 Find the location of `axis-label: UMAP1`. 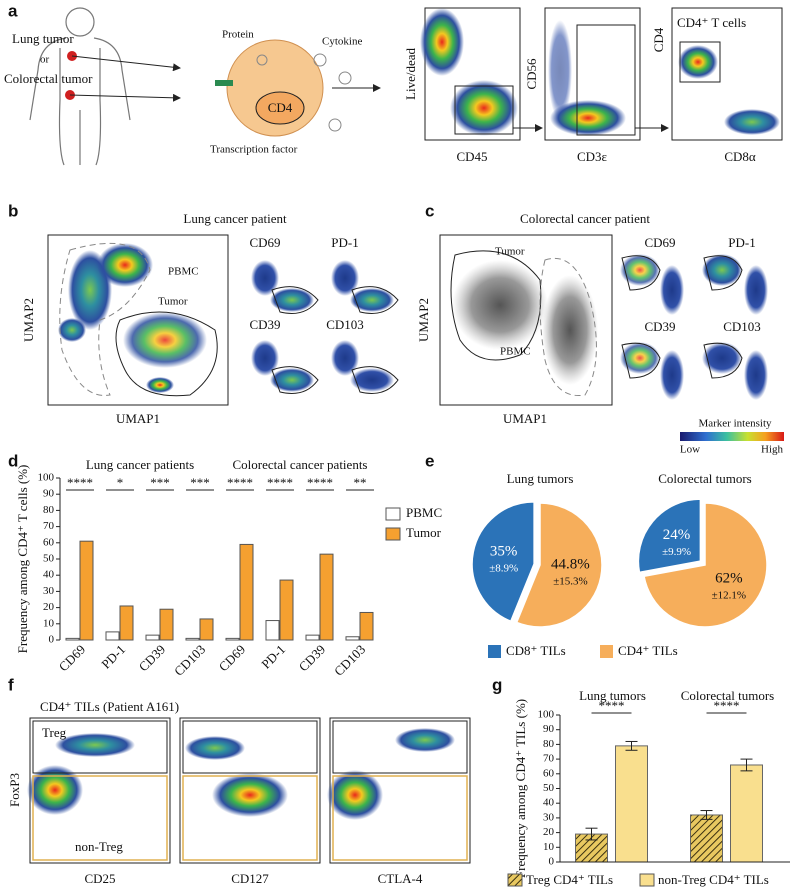

axis-label: UMAP1 is located at coordinates (525, 418).